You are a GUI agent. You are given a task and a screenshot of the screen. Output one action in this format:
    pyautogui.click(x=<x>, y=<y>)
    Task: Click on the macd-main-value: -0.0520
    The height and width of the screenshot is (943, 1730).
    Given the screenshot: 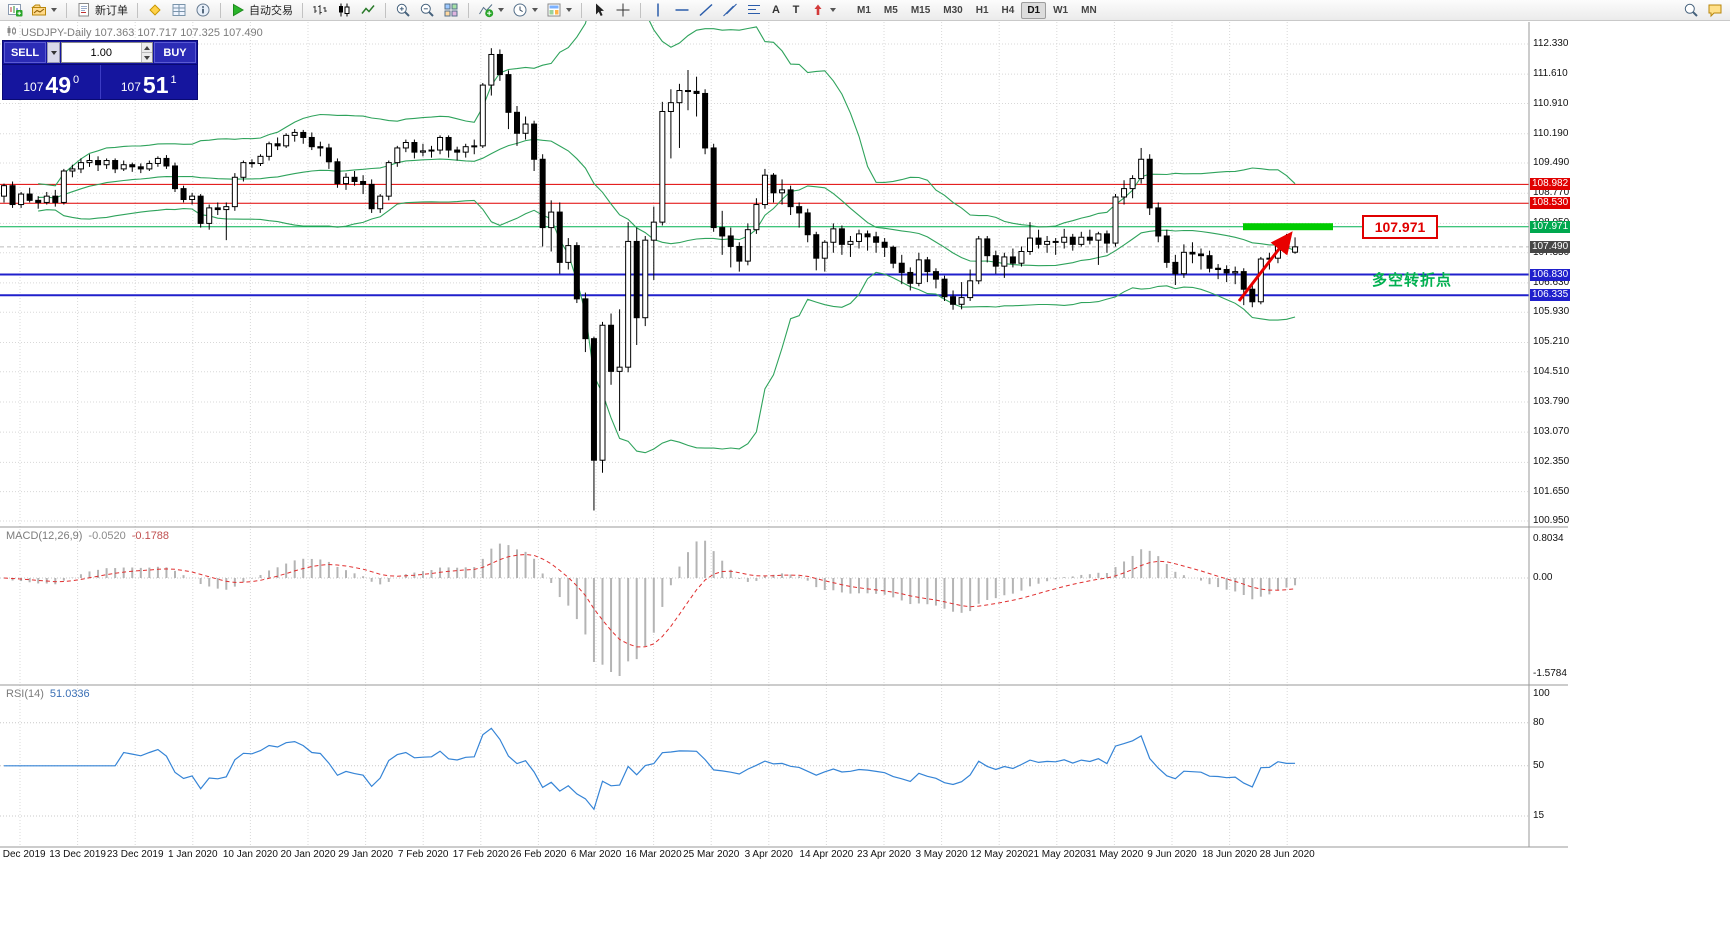 What is the action you would take?
    pyautogui.click(x=107, y=536)
    